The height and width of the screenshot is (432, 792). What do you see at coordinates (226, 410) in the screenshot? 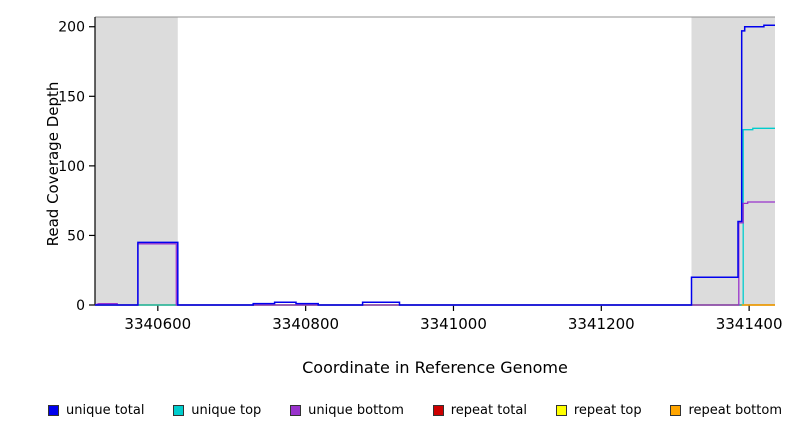
I see `legend-label-unique-top: unique top` at bounding box center [226, 410].